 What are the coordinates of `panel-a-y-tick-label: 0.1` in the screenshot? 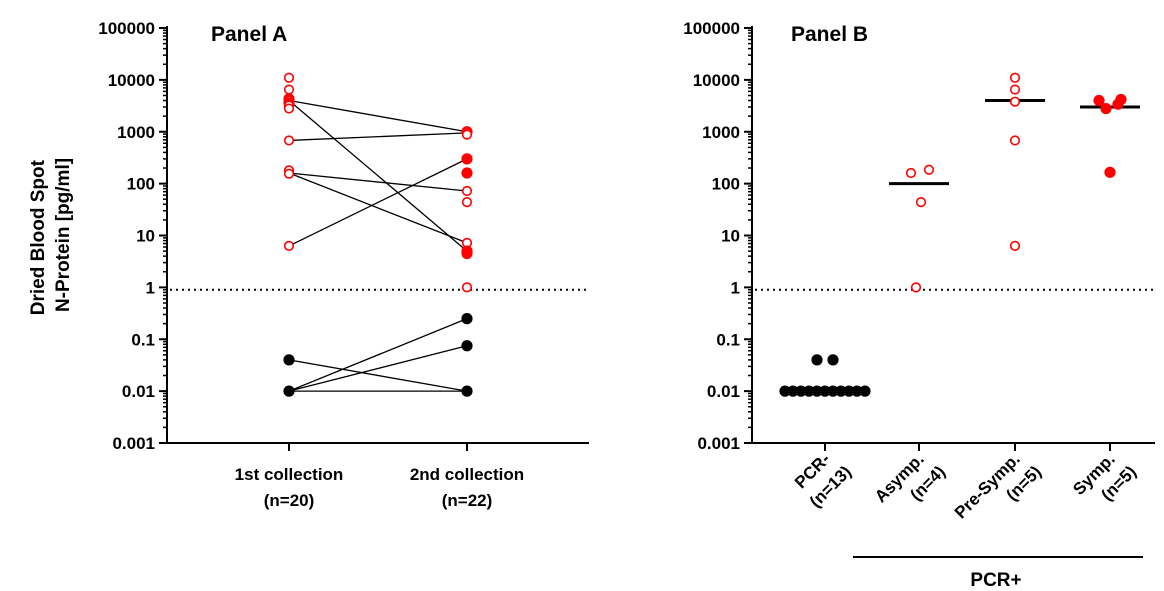 It's located at (143, 339).